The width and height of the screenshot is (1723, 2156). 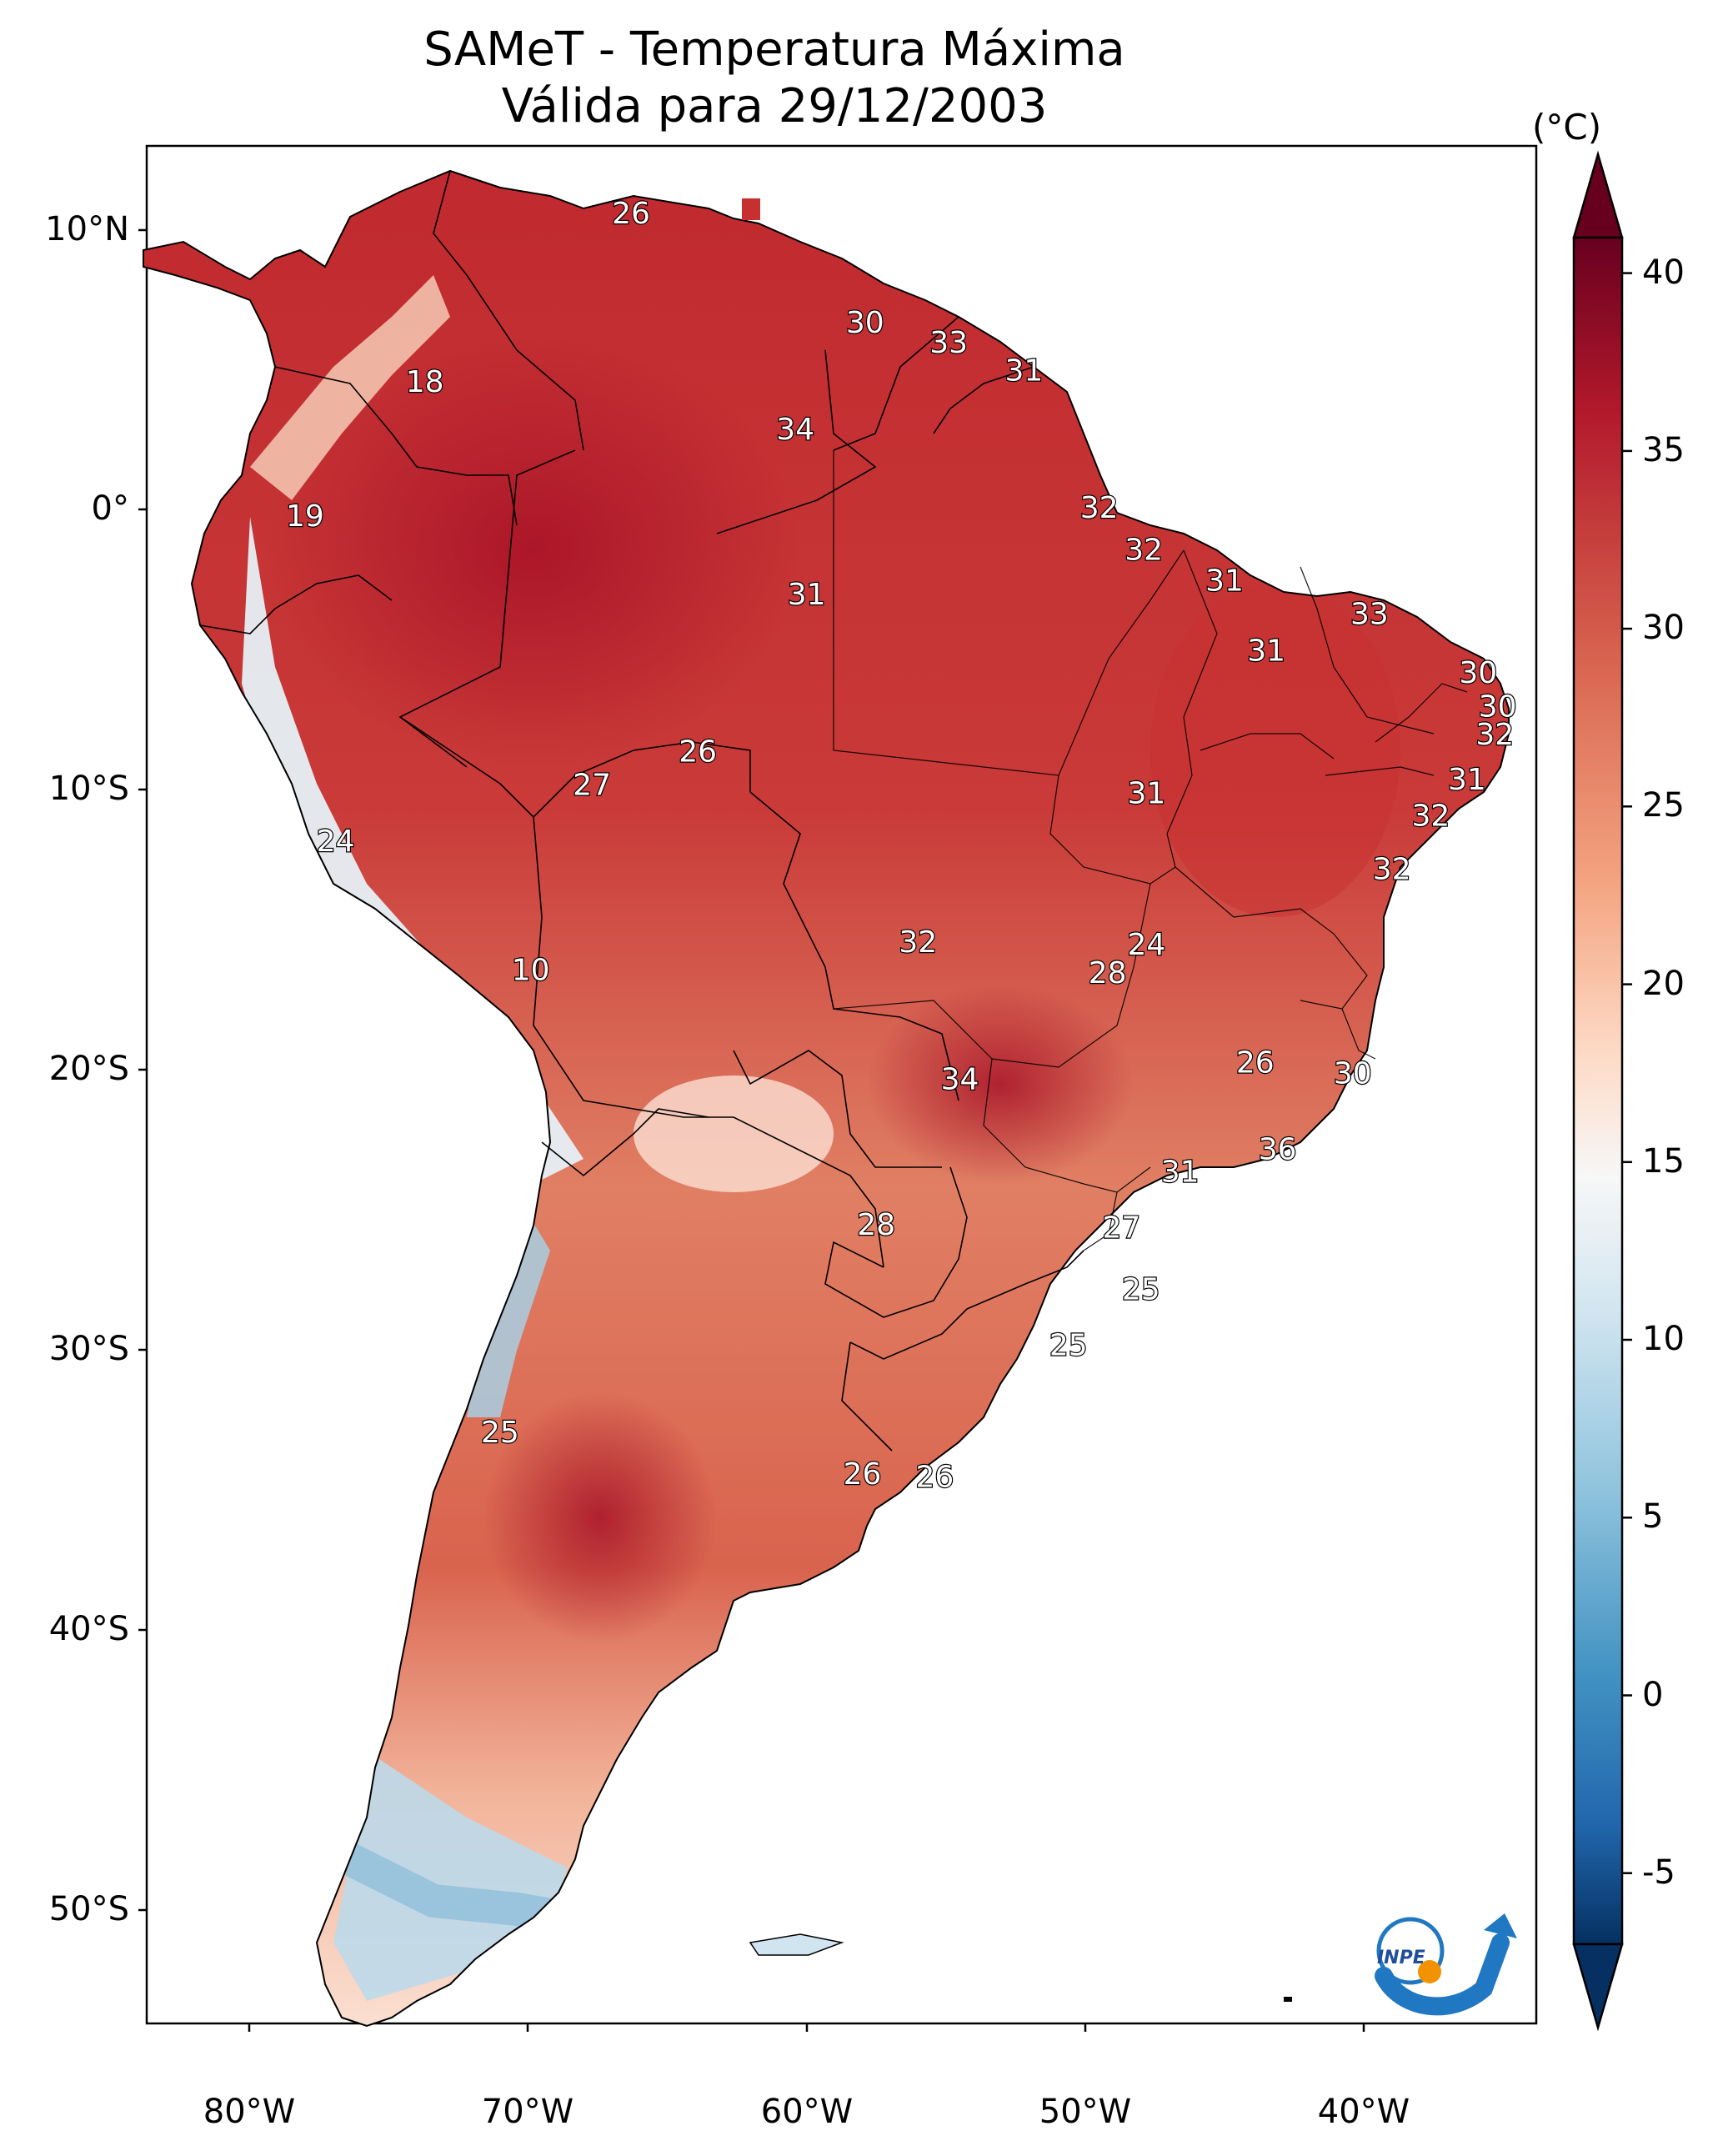 I want to click on colorbar, so click(x=1602, y=1091).